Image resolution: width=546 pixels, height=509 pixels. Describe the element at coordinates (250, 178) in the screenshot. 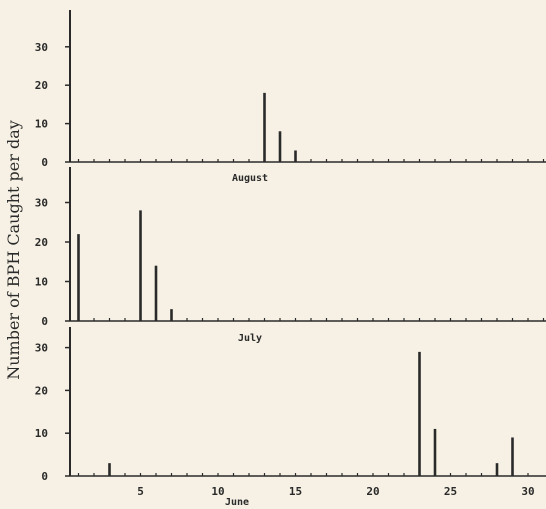

I see `panel-label: August` at that location.